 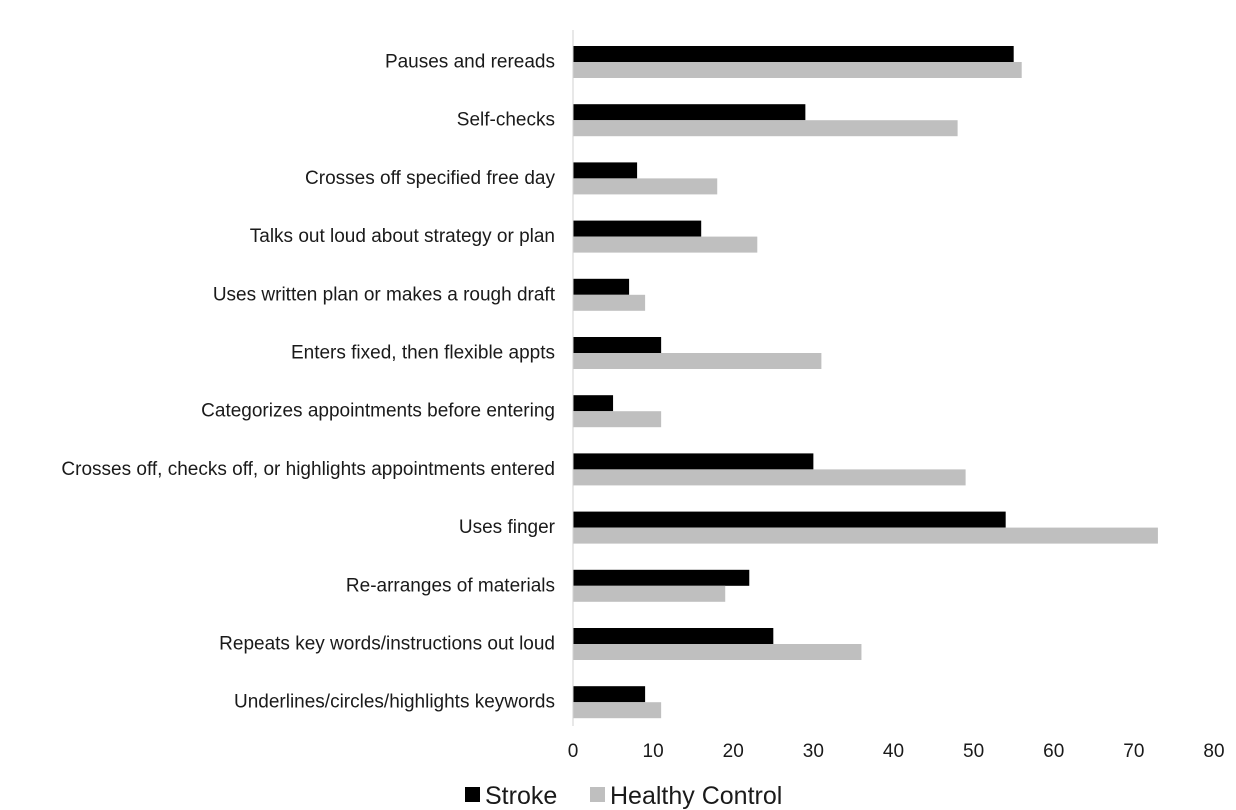 What do you see at coordinates (1053, 751) in the screenshot?
I see `x-tick-label: 60` at bounding box center [1053, 751].